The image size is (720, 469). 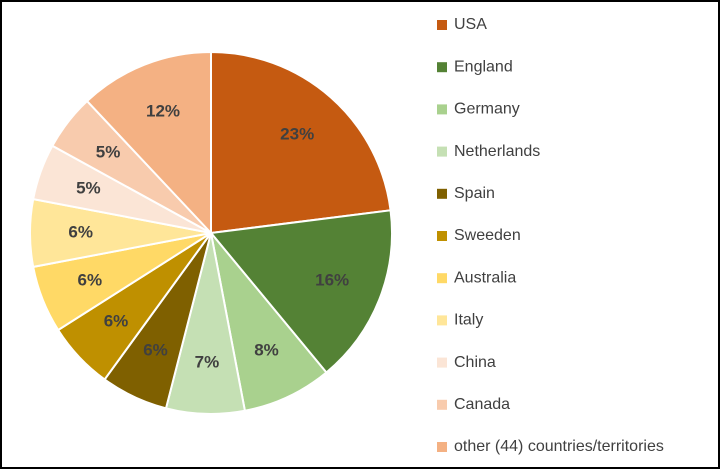 What do you see at coordinates (483, 66) in the screenshot?
I see `legend-label: England` at bounding box center [483, 66].